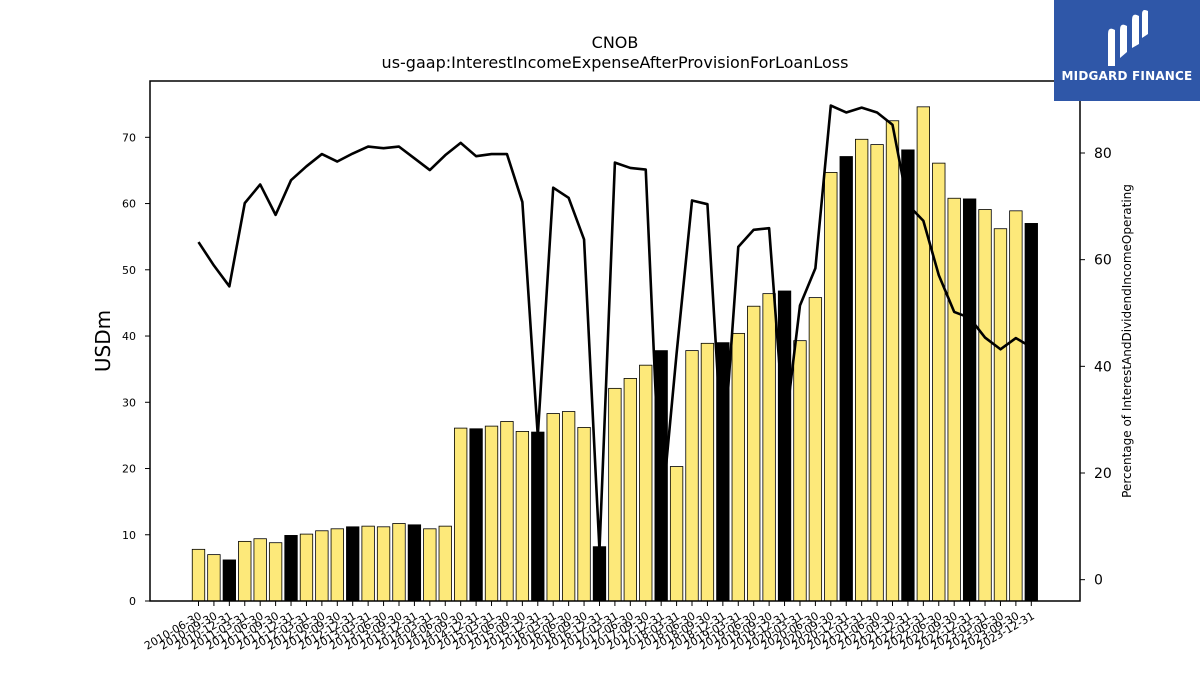 This screenshot has height=675, width=1200. What do you see at coordinates (1103, 154) in the screenshot?
I see `y2-tick-label: 80` at bounding box center [1103, 154].